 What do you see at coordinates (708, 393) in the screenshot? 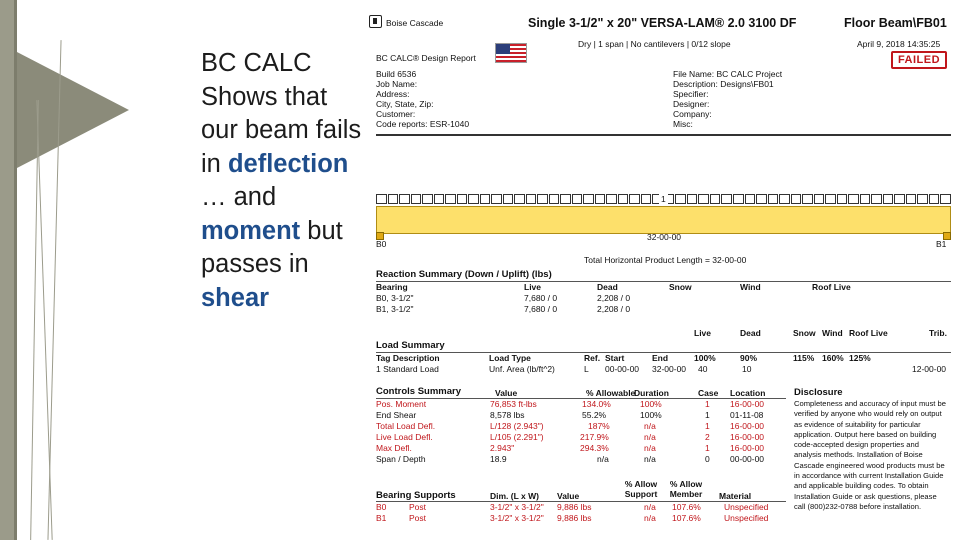
I see `controls-header: Case` at bounding box center [708, 393].